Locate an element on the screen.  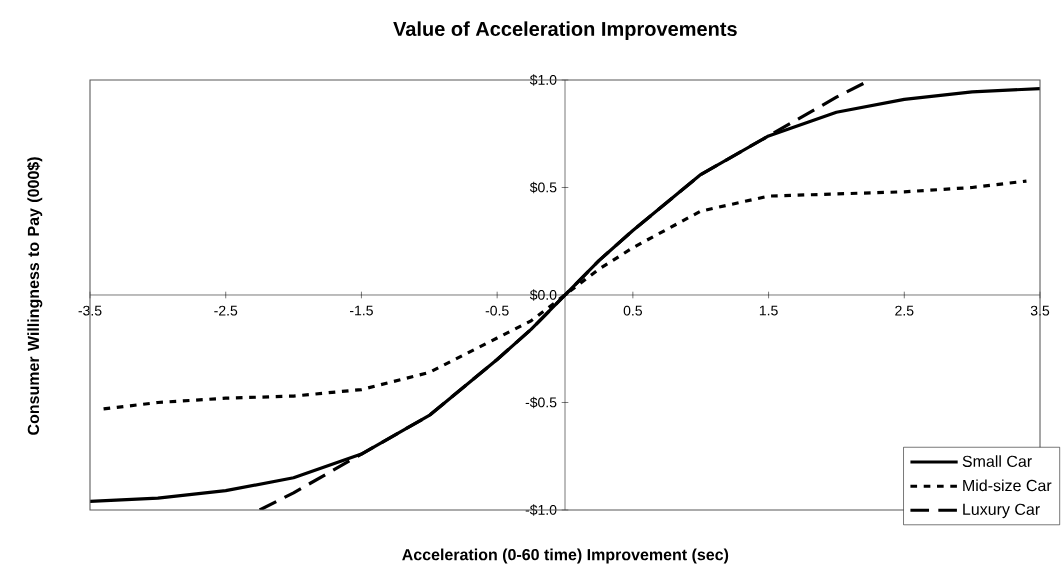
legend-label: Small Car is located at coordinates (997, 461).